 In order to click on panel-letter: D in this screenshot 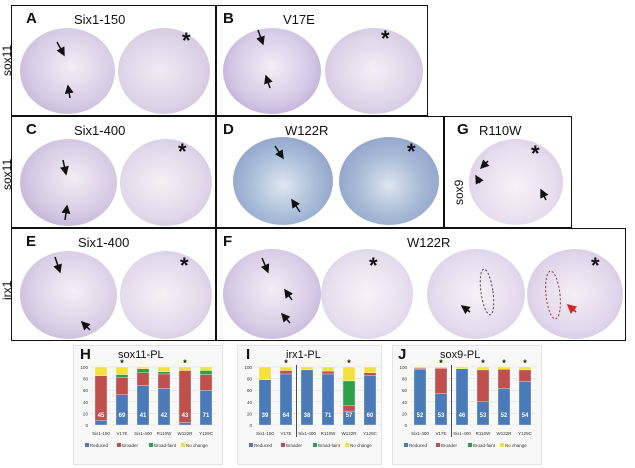, I will do `click(228, 129)`.